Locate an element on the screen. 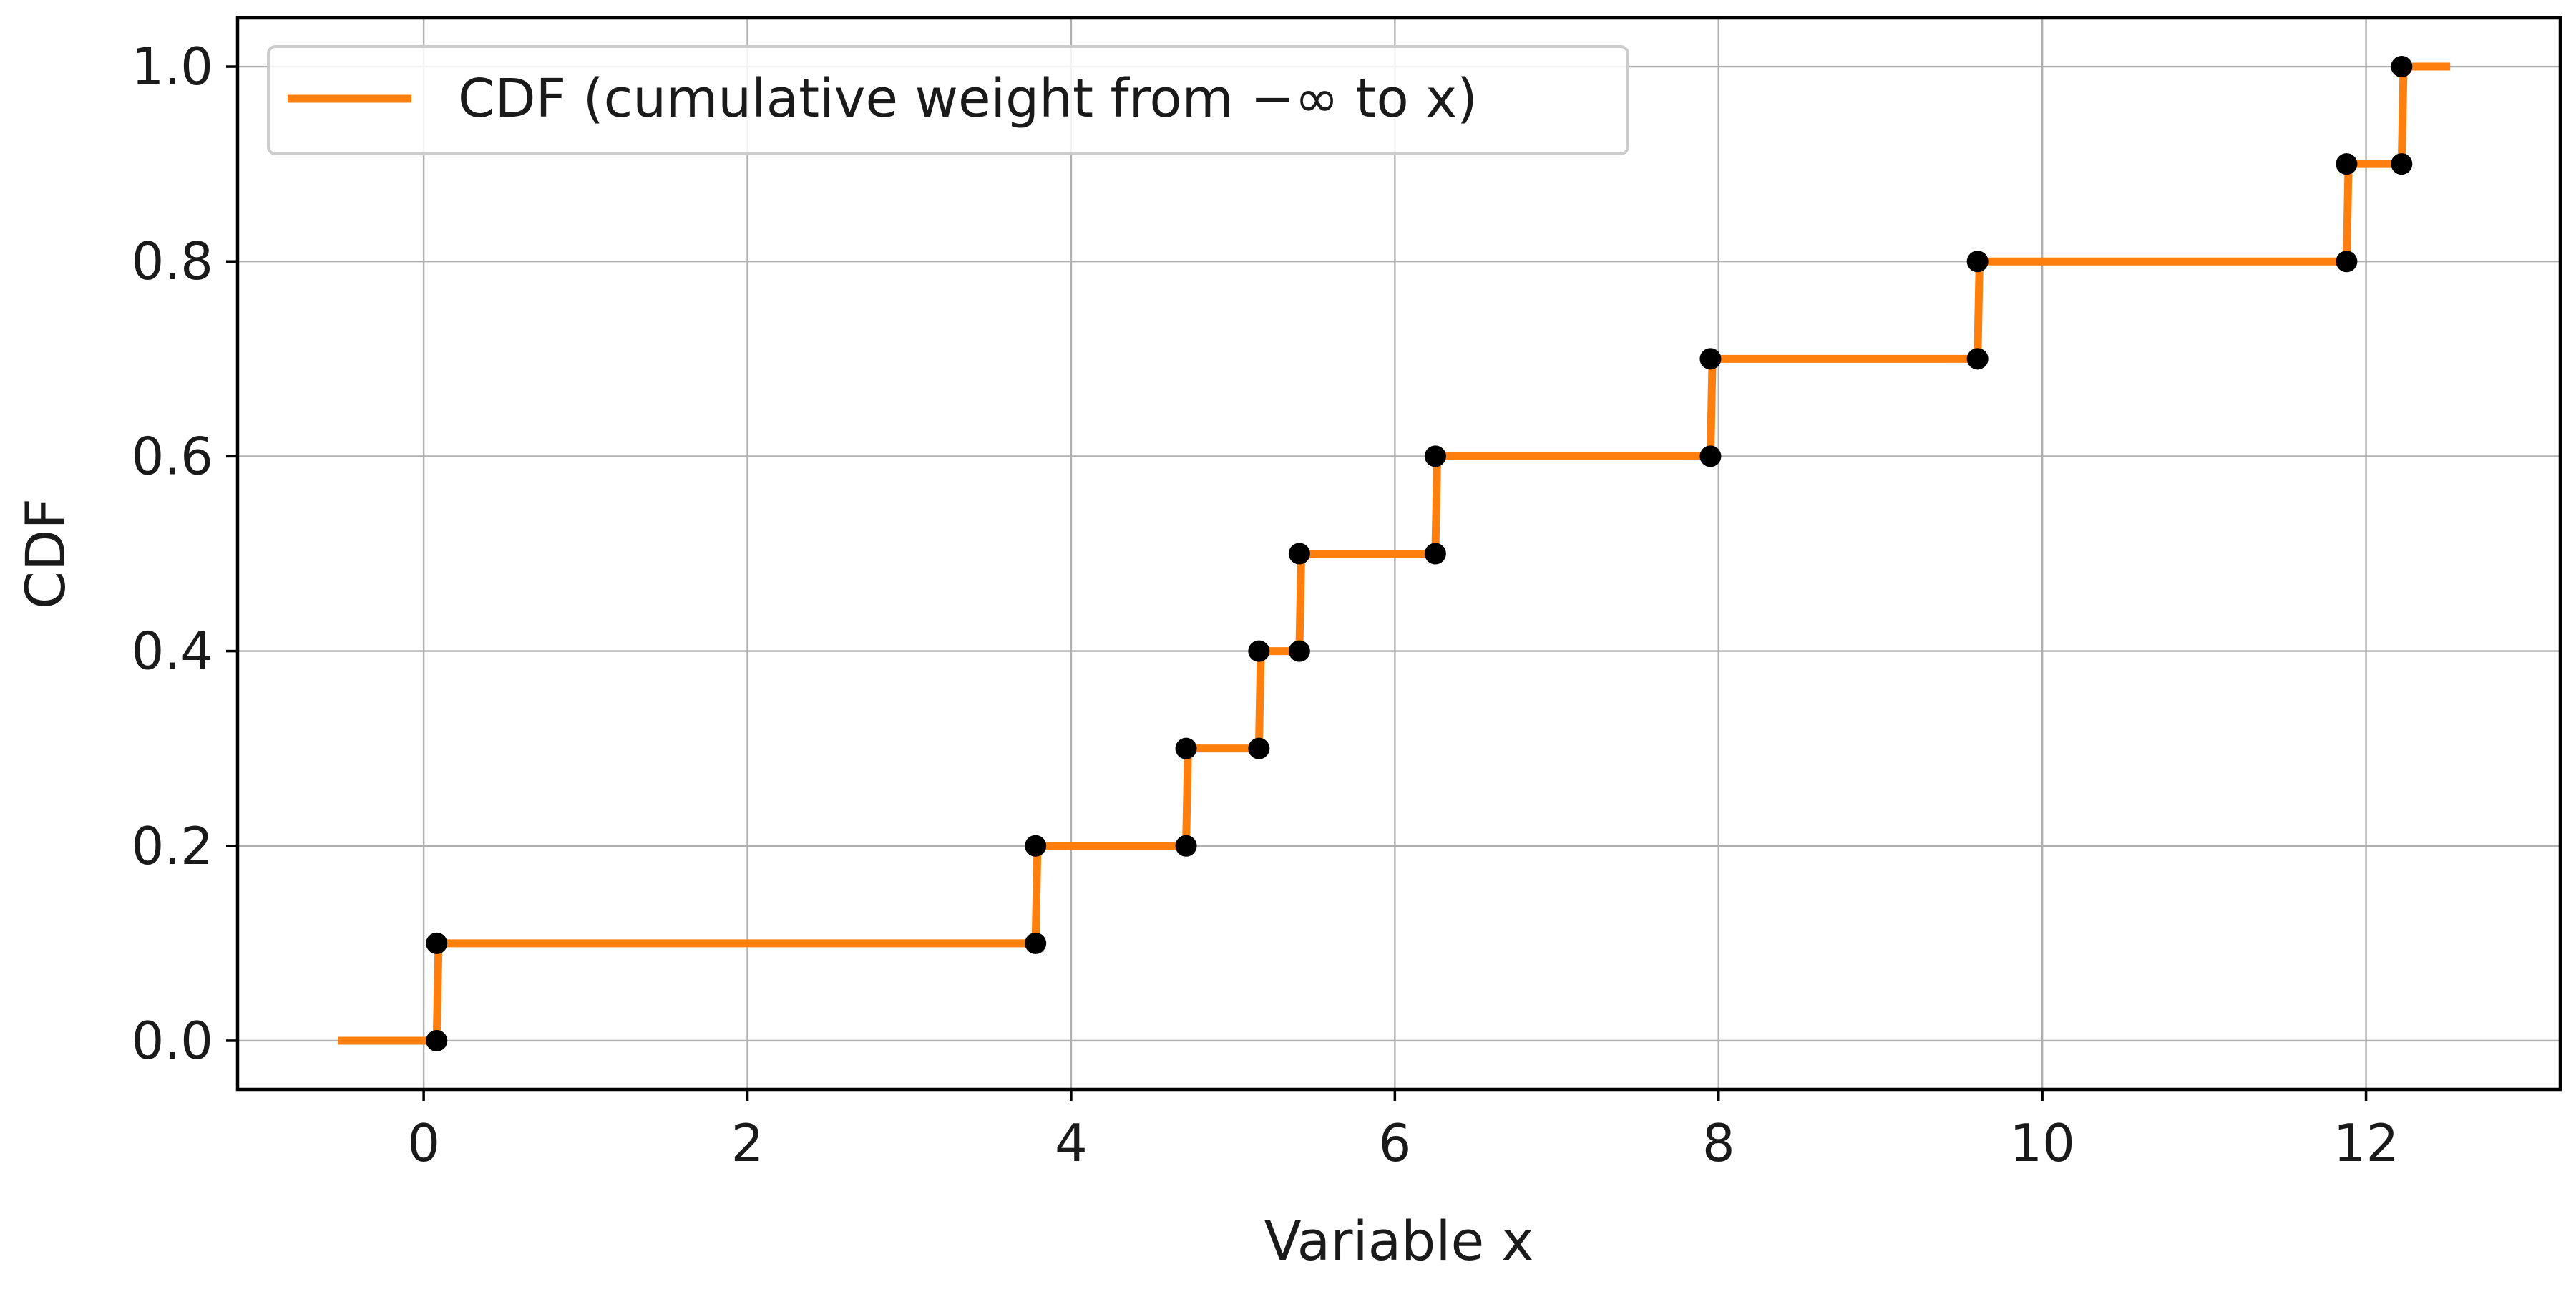 Image resolution: width=2576 pixels, height=1292 pixels. x-tick-label: 12 is located at coordinates (2366, 1143).